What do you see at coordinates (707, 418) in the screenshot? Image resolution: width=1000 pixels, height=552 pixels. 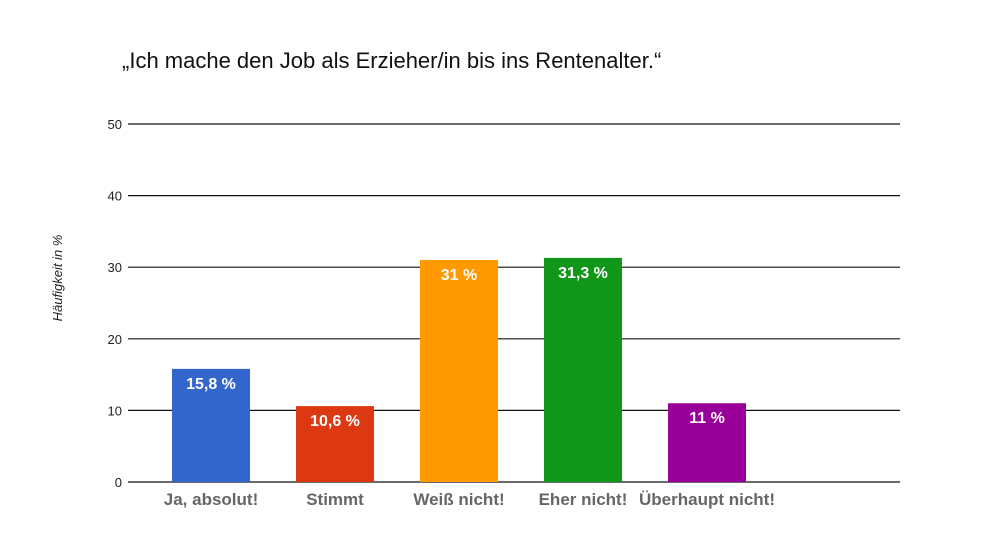 I see `bar-value-label: 11 %` at bounding box center [707, 418].